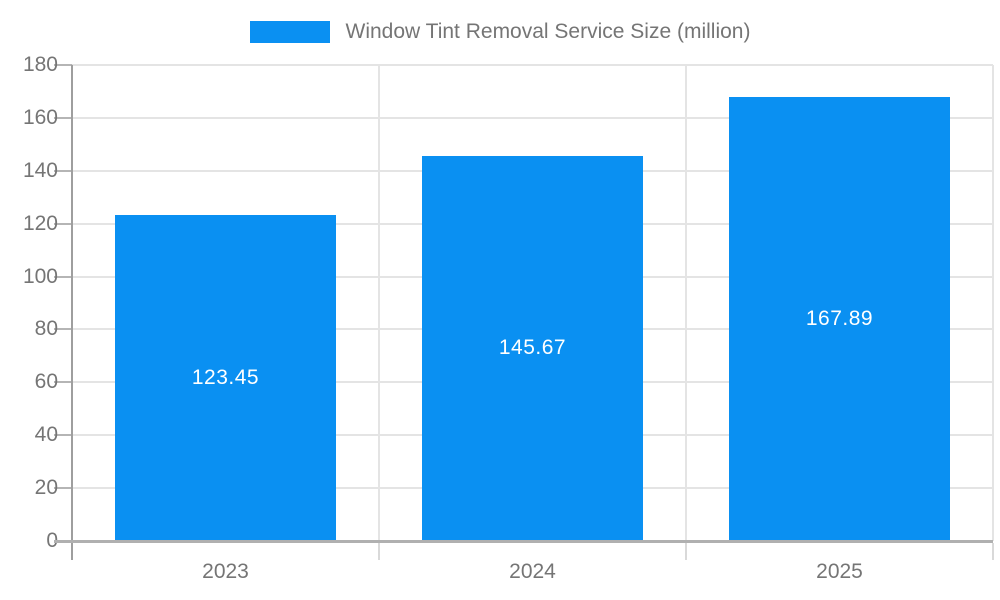 This screenshot has height=600, width=1000. I want to click on y-tick-label: 120, so click(40, 223).